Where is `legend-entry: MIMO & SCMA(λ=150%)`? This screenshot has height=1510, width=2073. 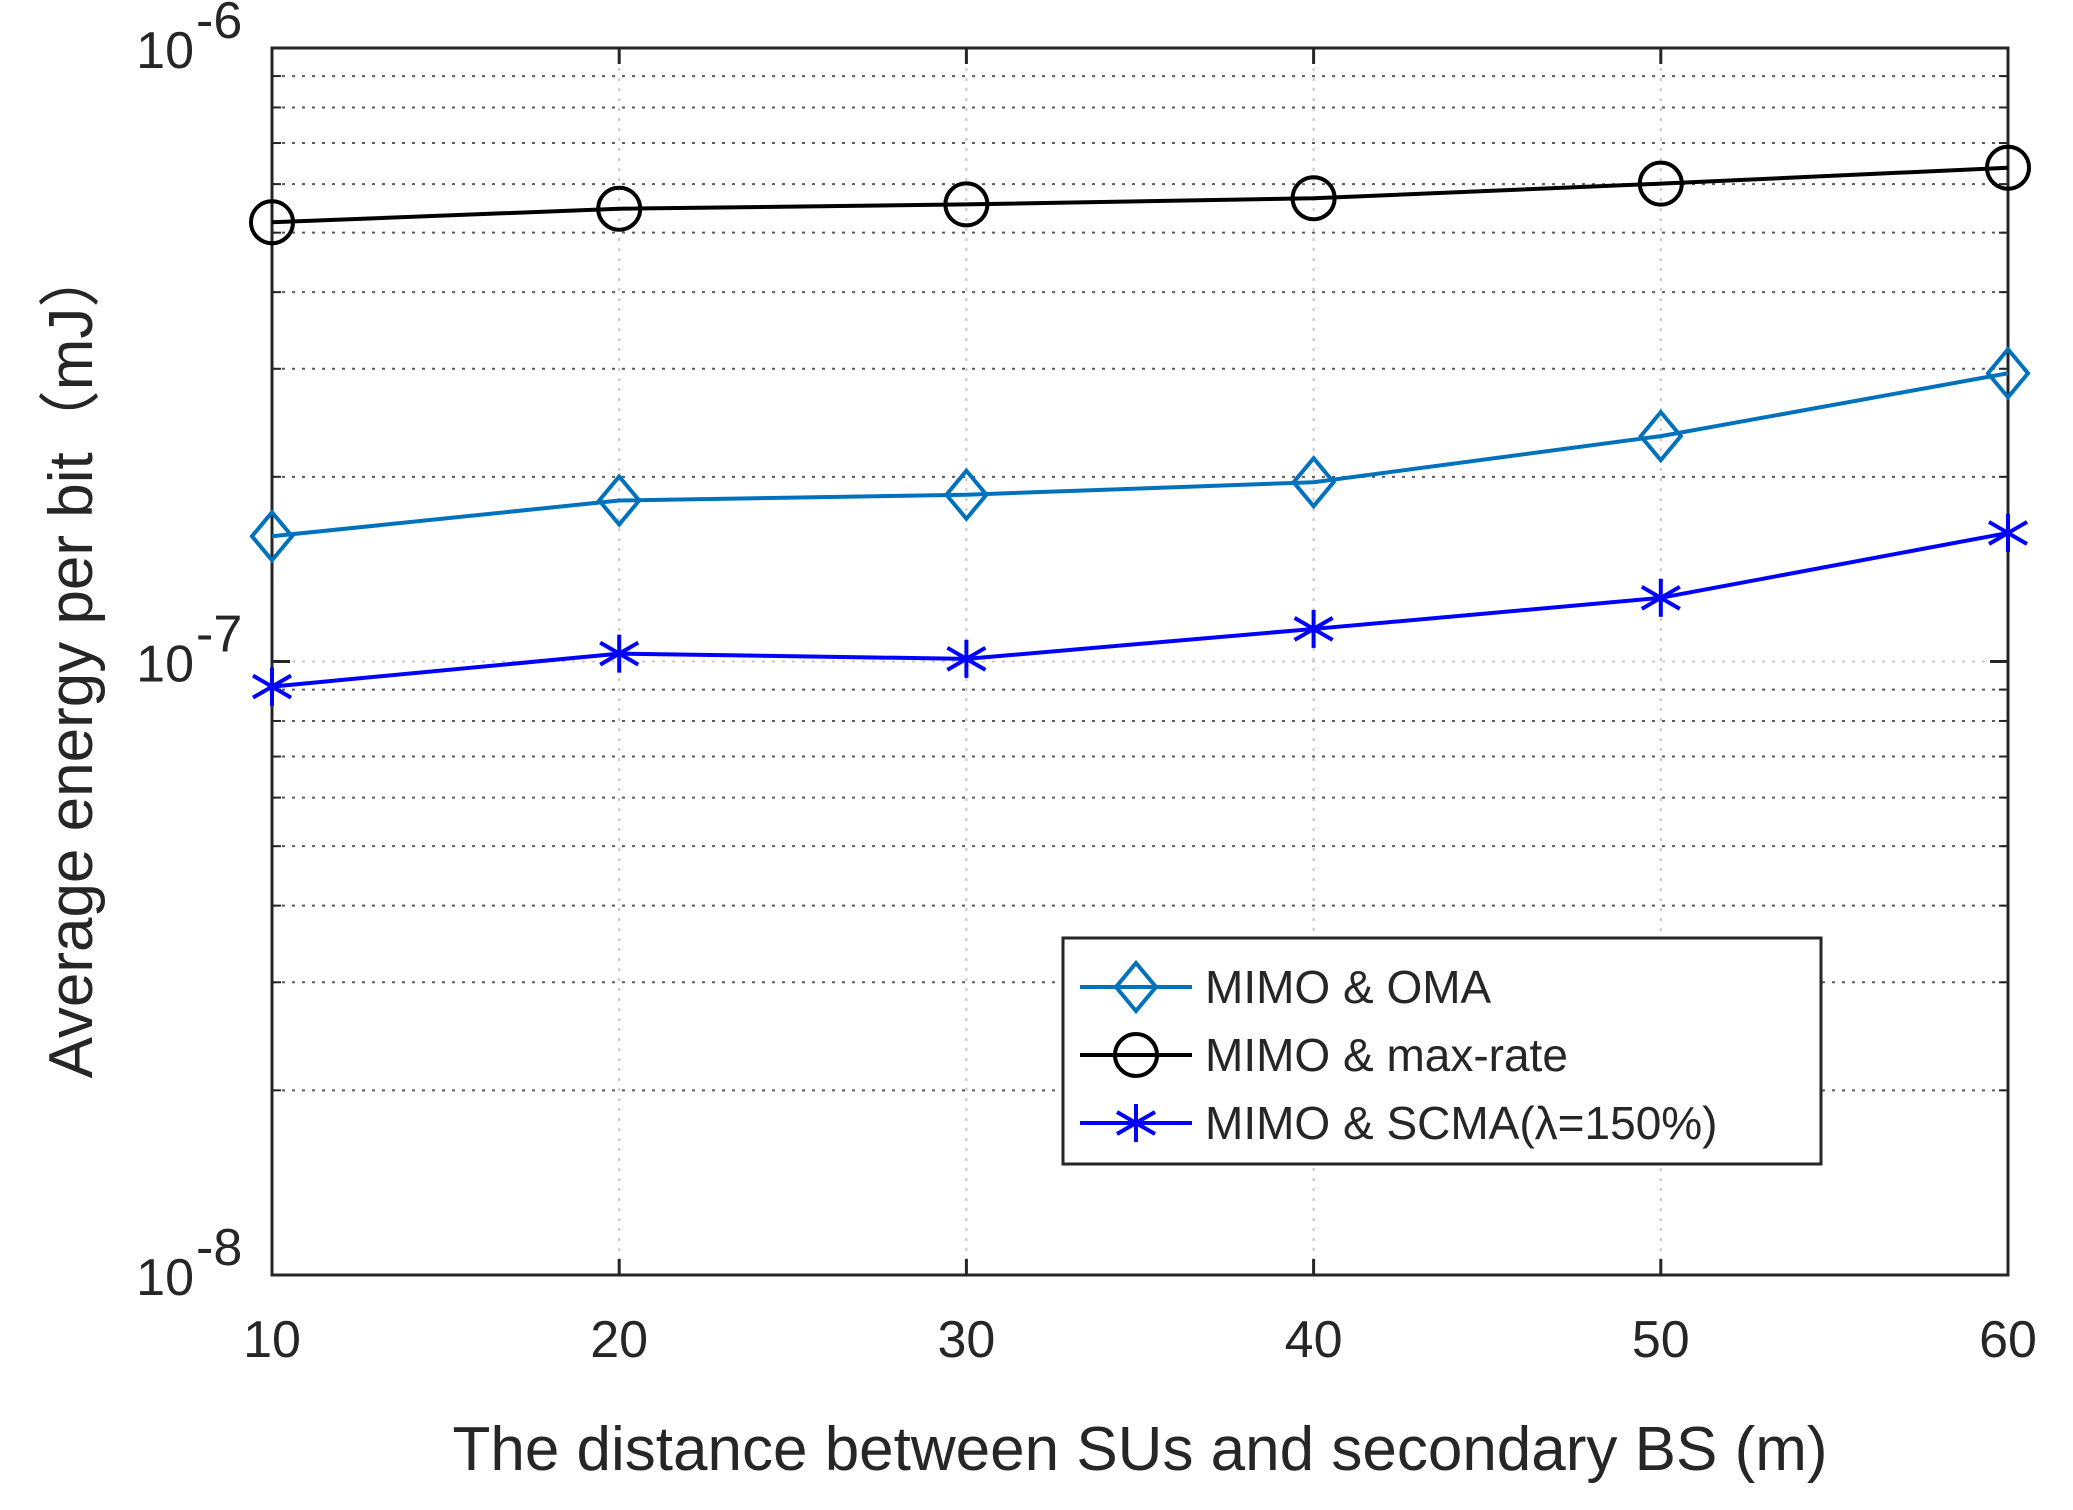
legend-entry: MIMO & SCMA(λ=150%) is located at coordinates (1399, 1123).